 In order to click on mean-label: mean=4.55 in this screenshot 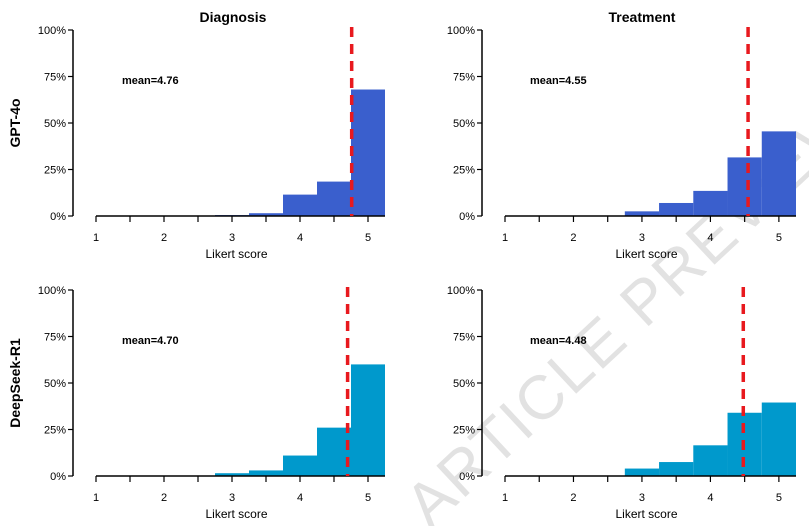, I will do `click(558, 81)`.